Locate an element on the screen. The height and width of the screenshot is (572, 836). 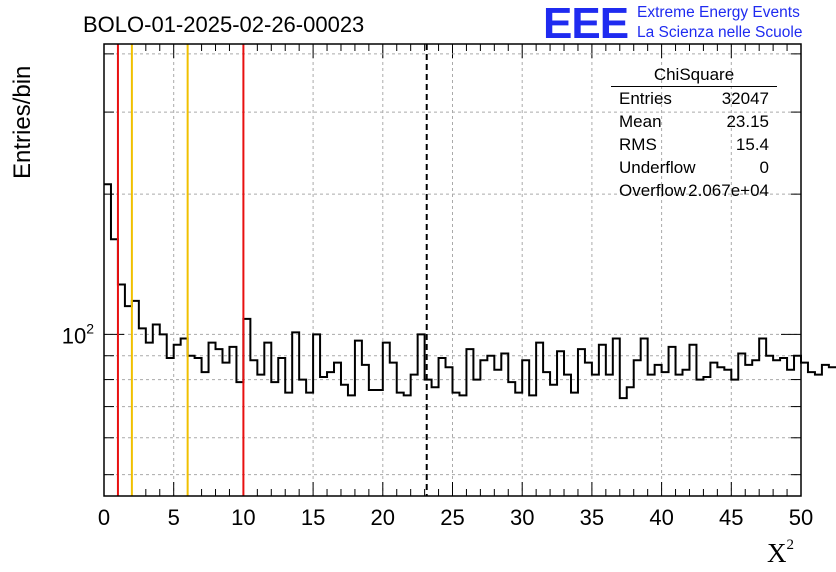
stats-key: Mean is located at coordinates (640, 121).